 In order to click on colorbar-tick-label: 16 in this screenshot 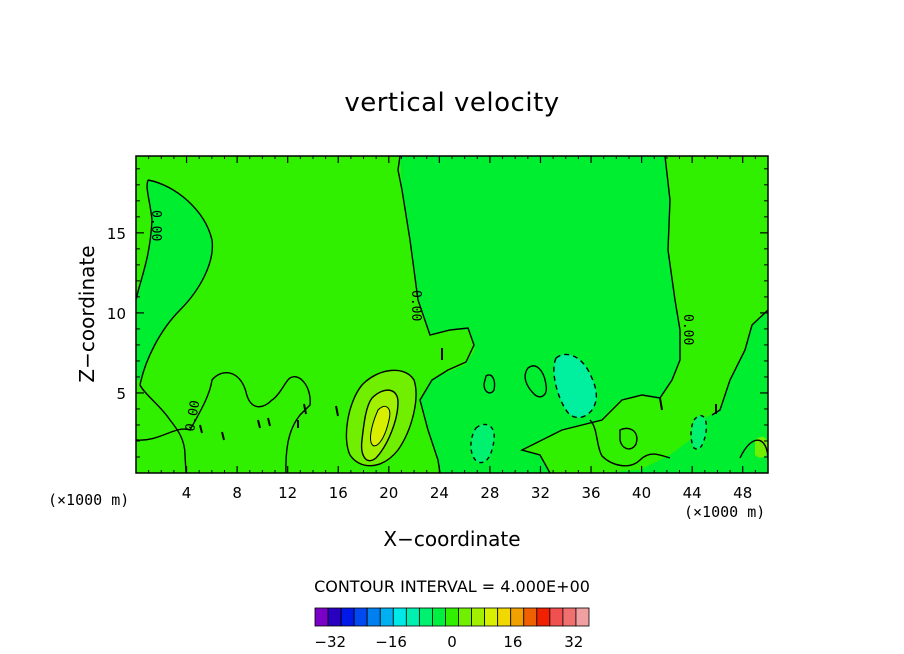, I will do `click(512, 642)`.